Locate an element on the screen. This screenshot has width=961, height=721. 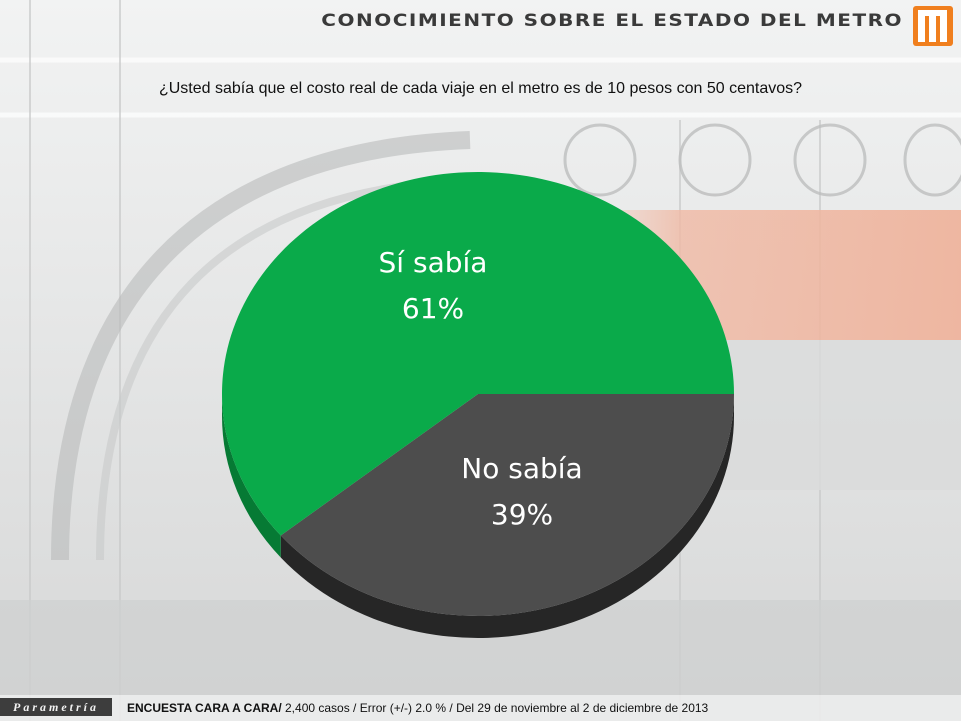
page-title: CONOCIMIENTO SOBRE EL ESTADO DEL METRO is located at coordinates (612, 20).